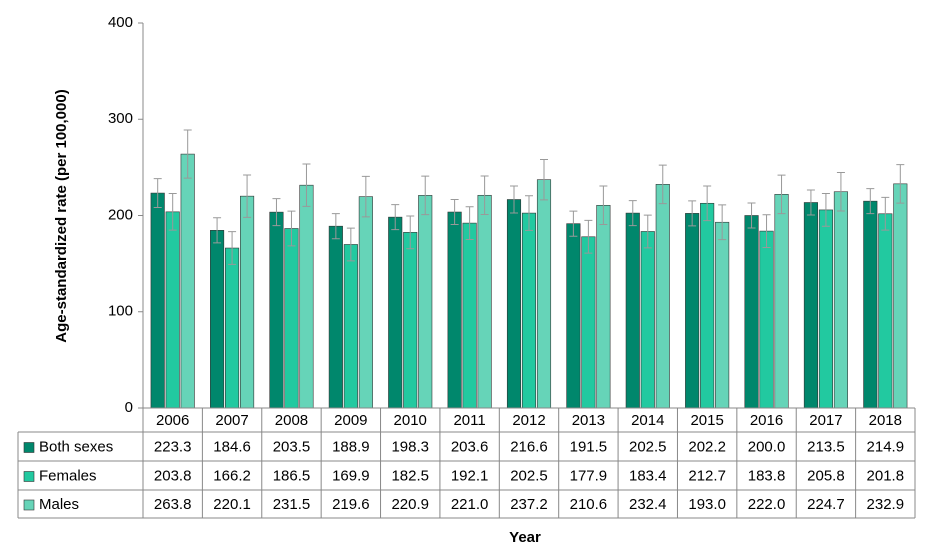 The image size is (930, 558). I want to click on table-cell: 212.7, so click(707, 475).